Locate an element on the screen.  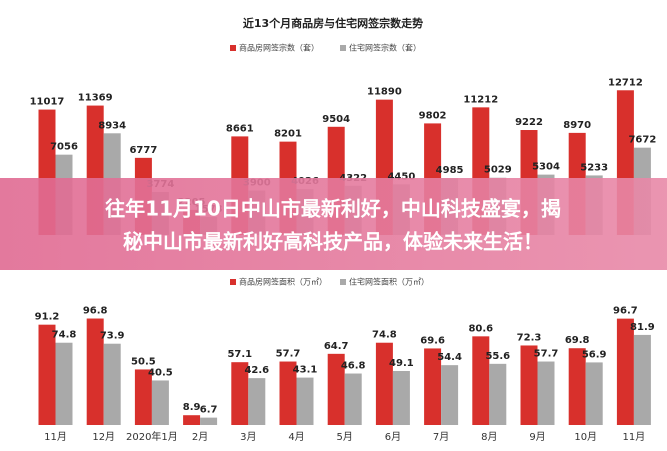
value-label: 9222 is located at coordinates (529, 122).